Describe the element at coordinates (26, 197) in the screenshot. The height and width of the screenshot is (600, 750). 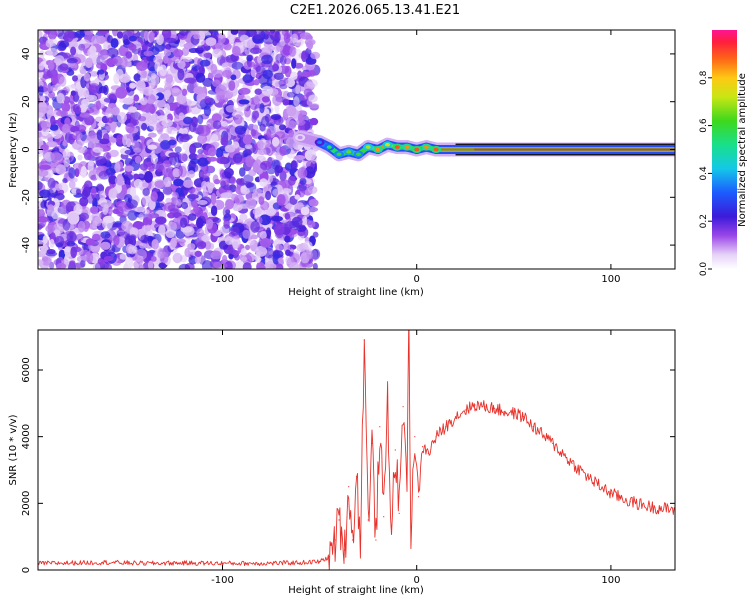
I see `spectrogram-y-tick-label: -20` at that location.